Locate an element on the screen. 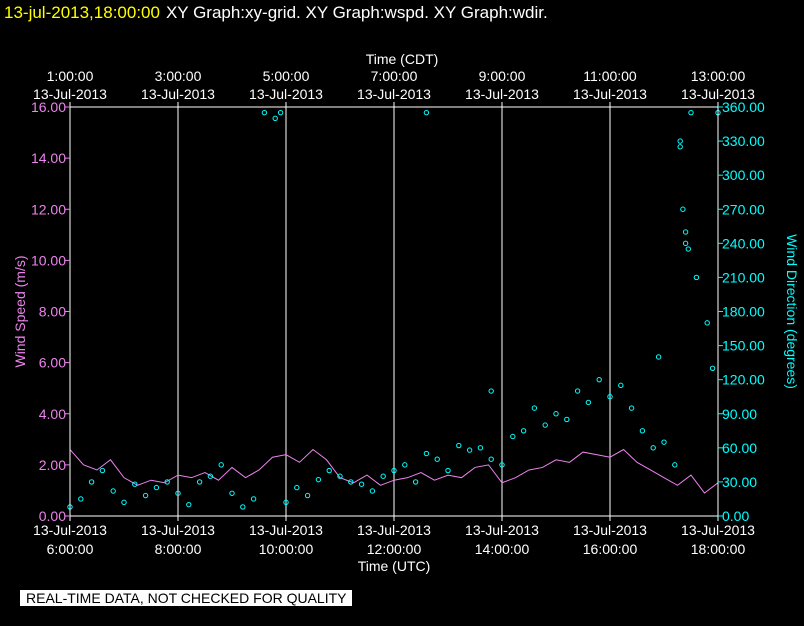  bottom-tick-label-time: 6:00:00 is located at coordinates (70, 549).